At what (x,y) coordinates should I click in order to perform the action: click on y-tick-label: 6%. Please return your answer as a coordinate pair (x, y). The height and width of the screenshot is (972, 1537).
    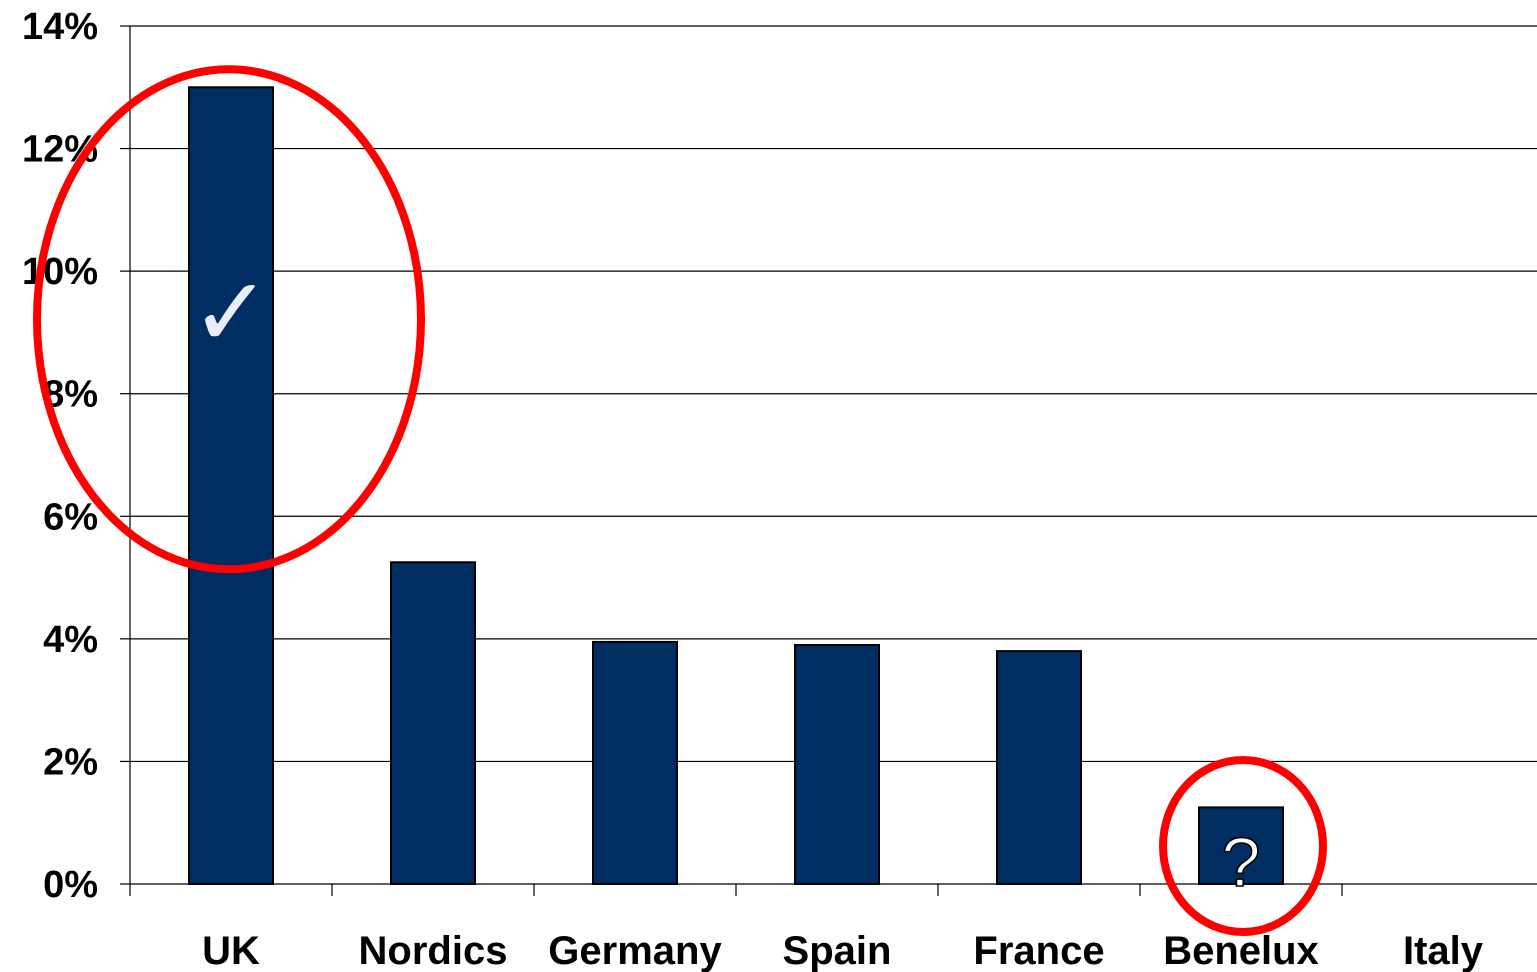
    Looking at the image, I should click on (70, 517).